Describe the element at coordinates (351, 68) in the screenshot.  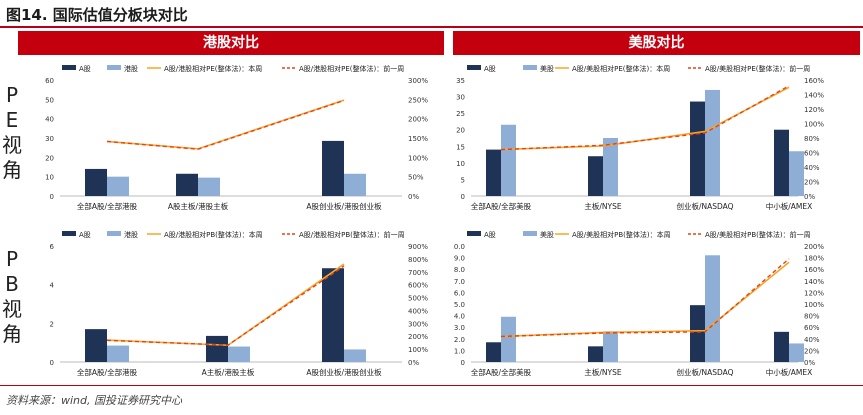
I see `legend-label: A股/港股相对PE(整体法)：前一周` at that location.